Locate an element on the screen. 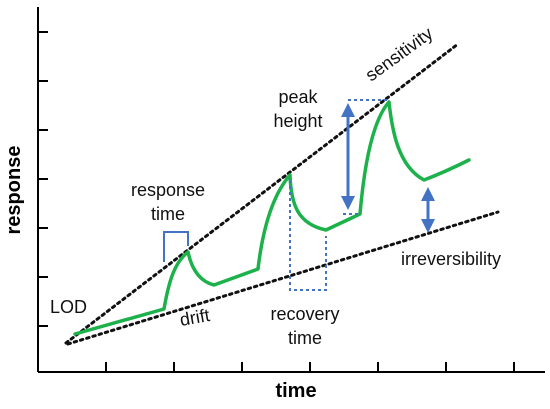  response-time-label-line2: time is located at coordinates (168, 214).